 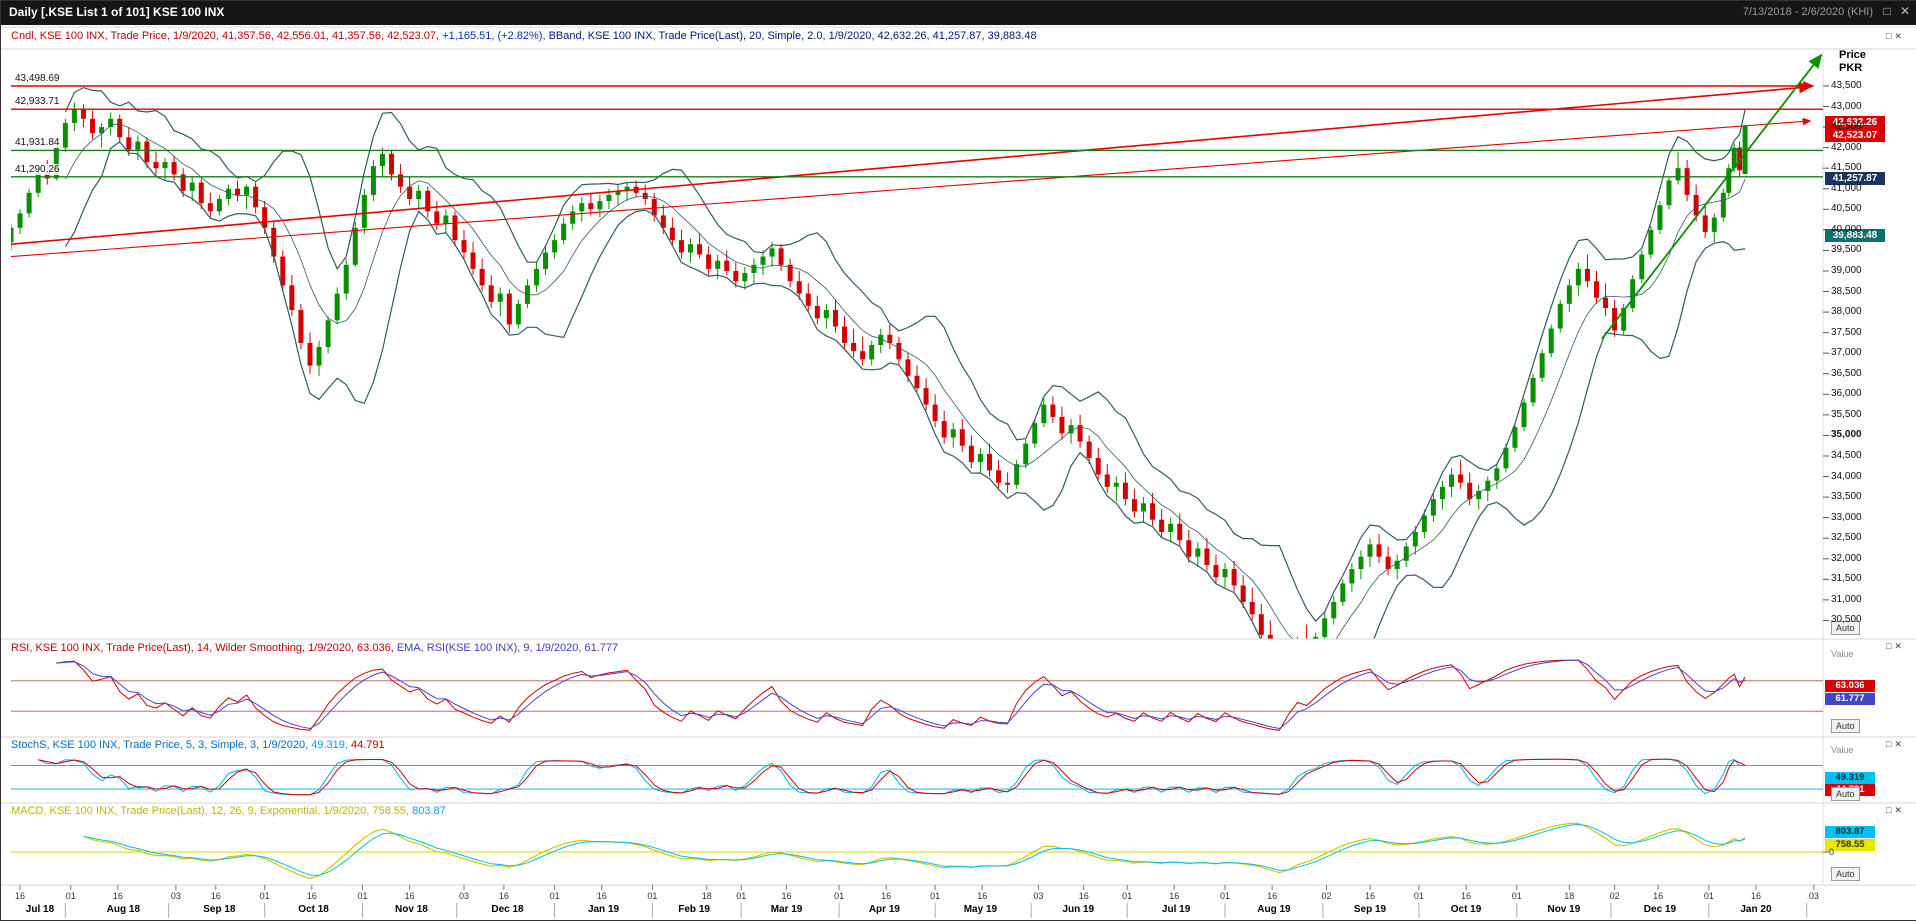 I want to click on stoch-axis-auto-button: Auto, so click(x=1845, y=794).